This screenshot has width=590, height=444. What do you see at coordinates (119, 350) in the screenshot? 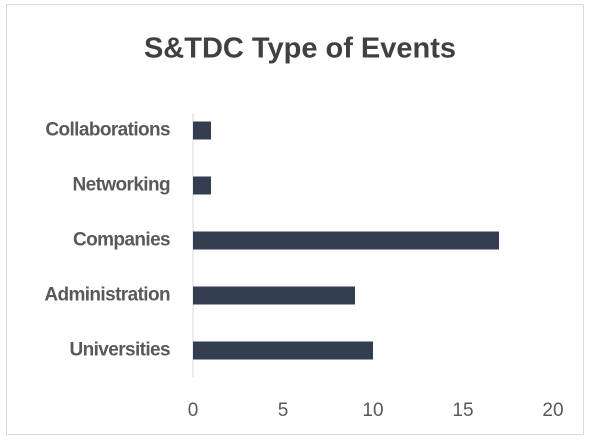
I see `y-tick-label: Universities` at bounding box center [119, 350].